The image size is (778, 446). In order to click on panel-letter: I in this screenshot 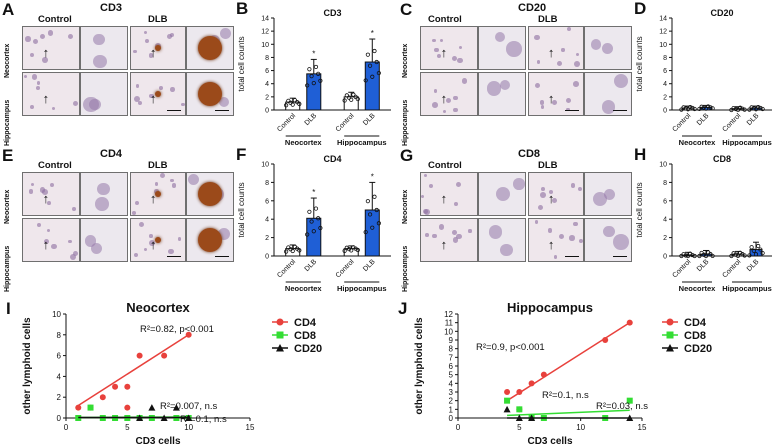, I will do `click(8, 308)`.